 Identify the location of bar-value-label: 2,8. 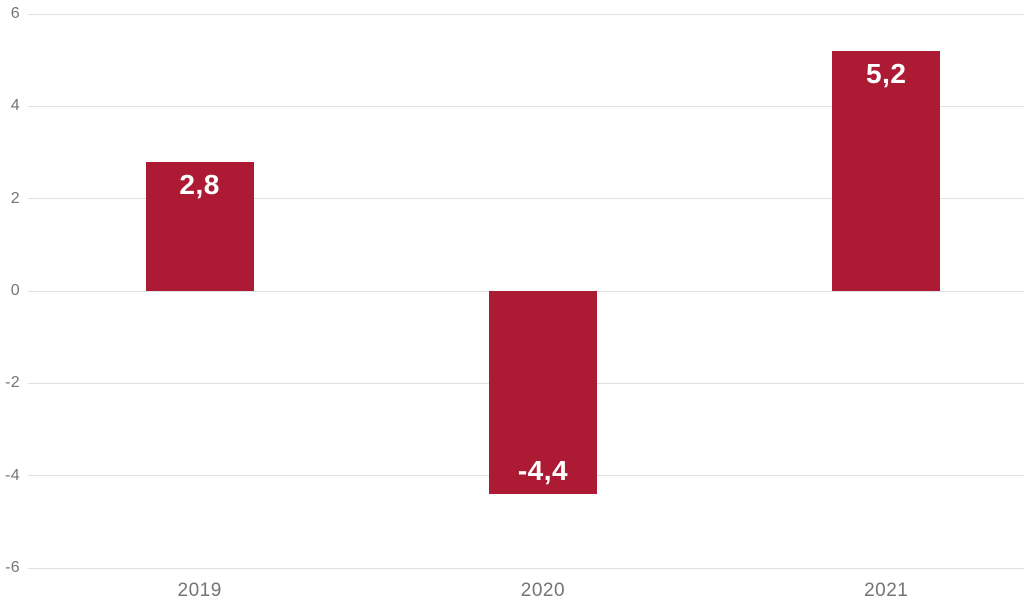
(199, 184).